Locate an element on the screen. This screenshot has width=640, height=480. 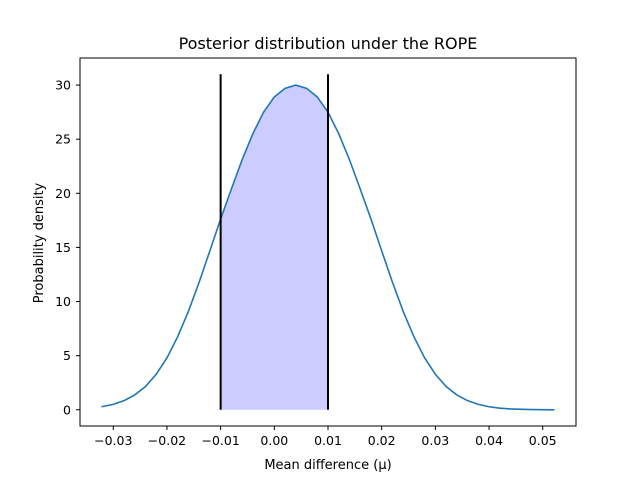
y-tick-label: 15 is located at coordinates (63, 247).